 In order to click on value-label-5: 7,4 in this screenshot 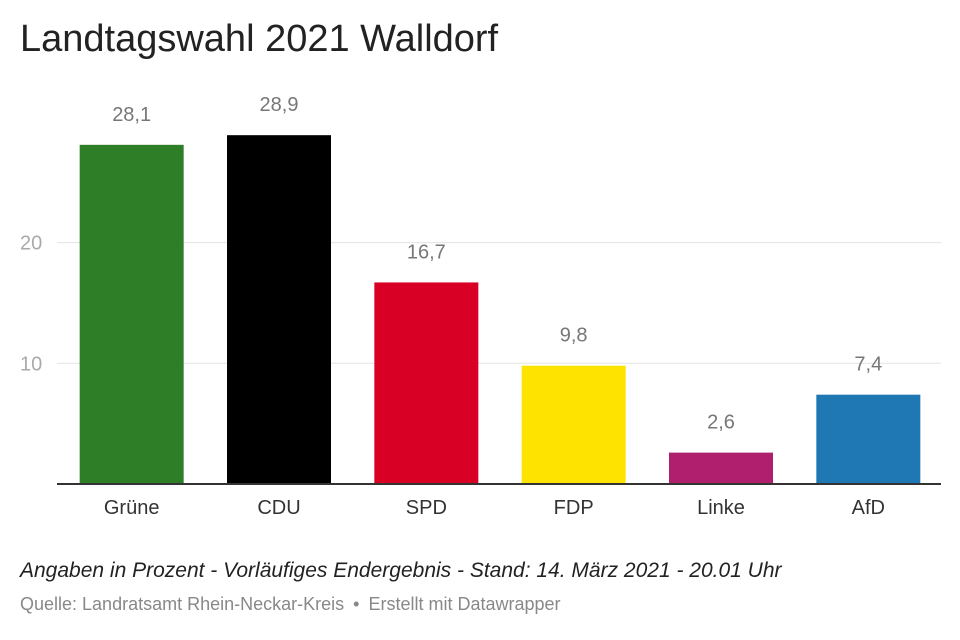, I will do `click(868, 365)`.